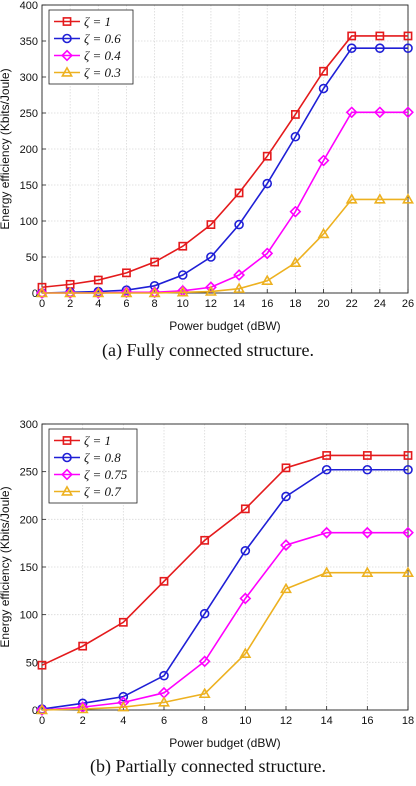 This screenshot has height=786, width=416. Describe the element at coordinates (380, 304) in the screenshot. I see `x-tick-label: 24` at that location.